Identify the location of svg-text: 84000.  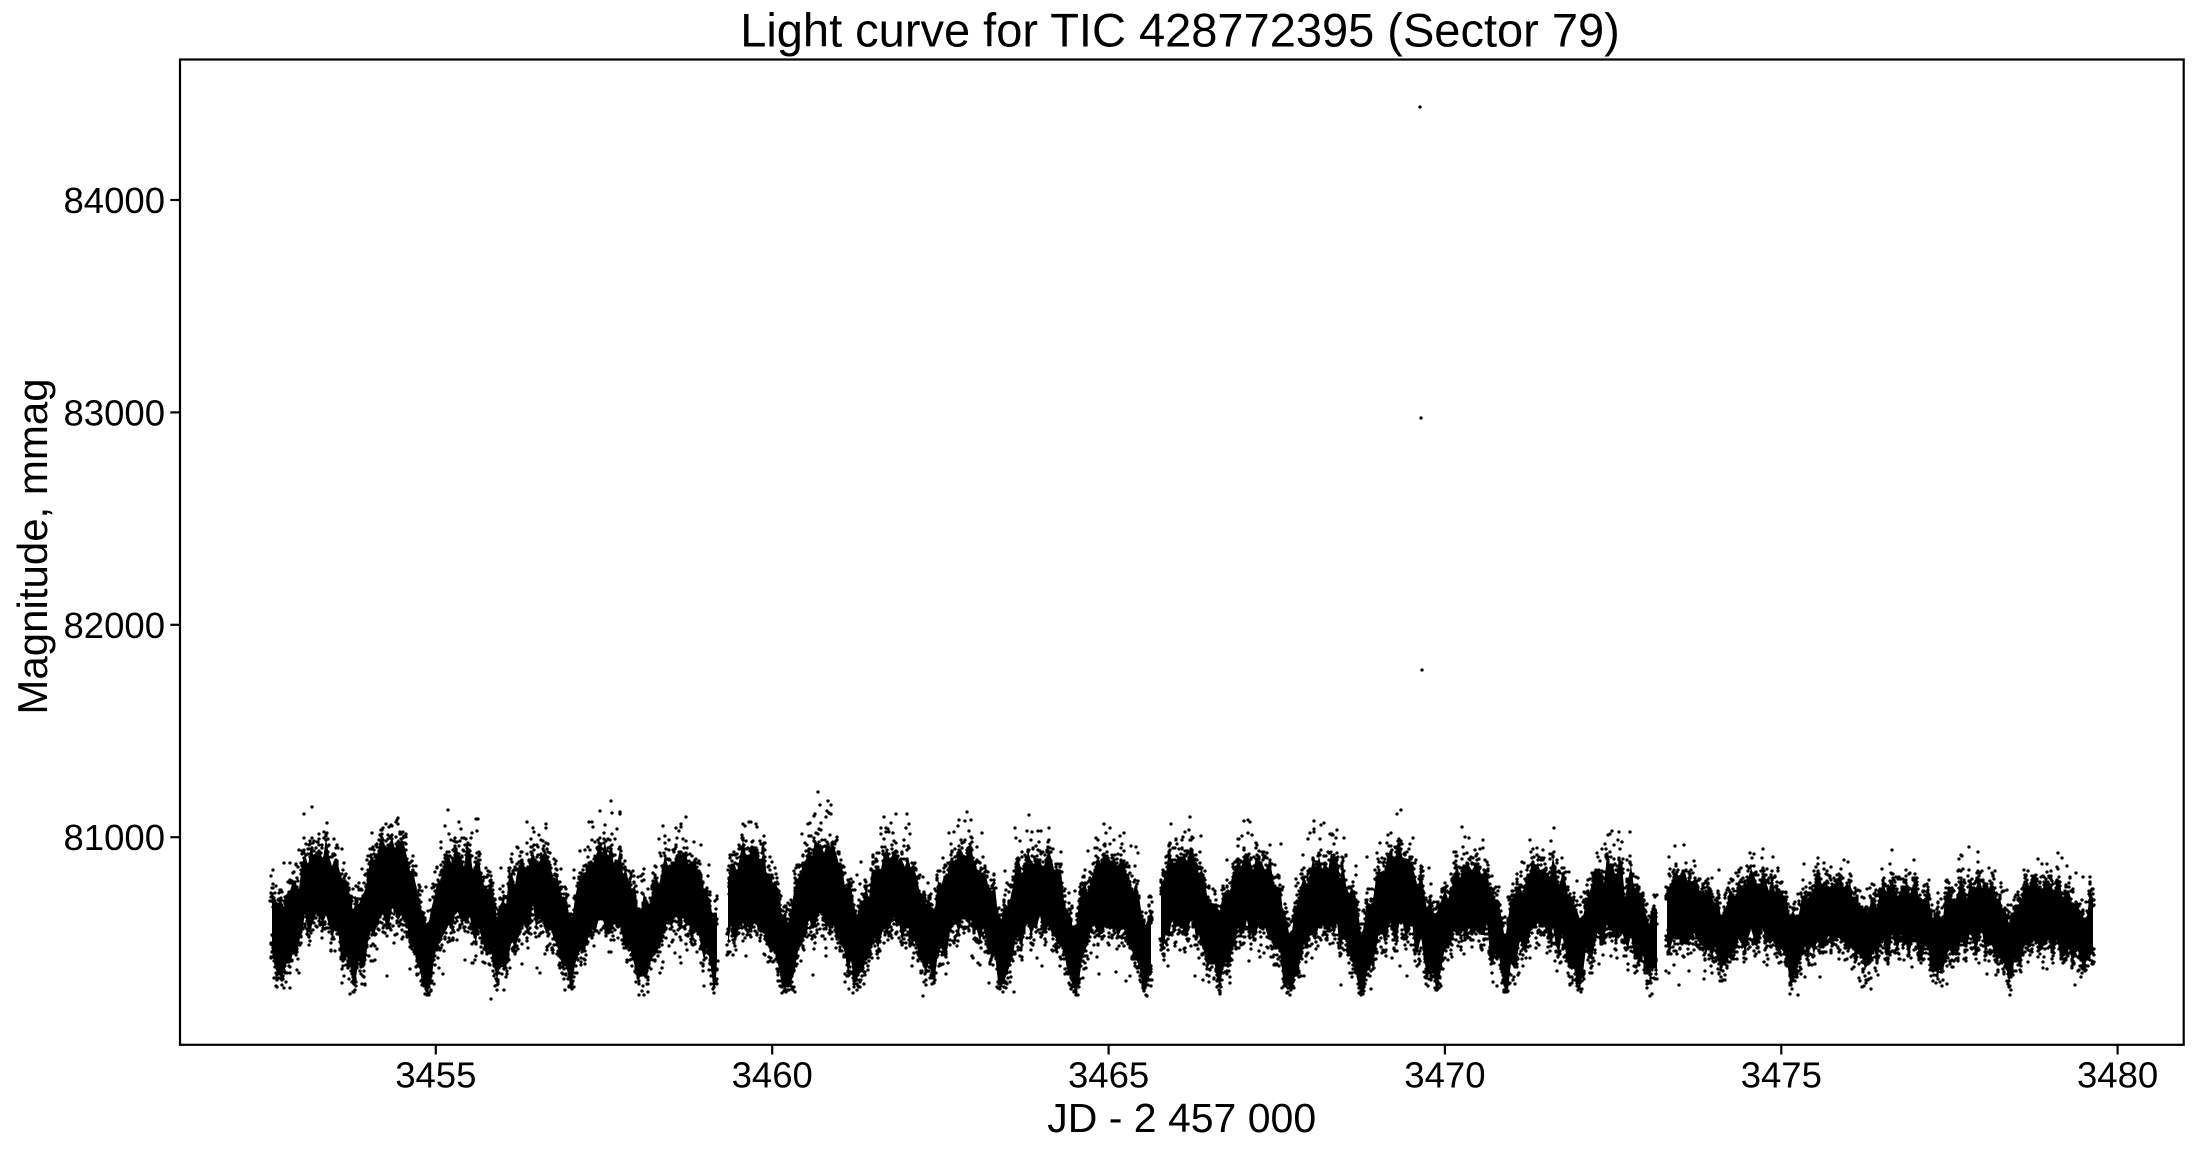
(115, 200).